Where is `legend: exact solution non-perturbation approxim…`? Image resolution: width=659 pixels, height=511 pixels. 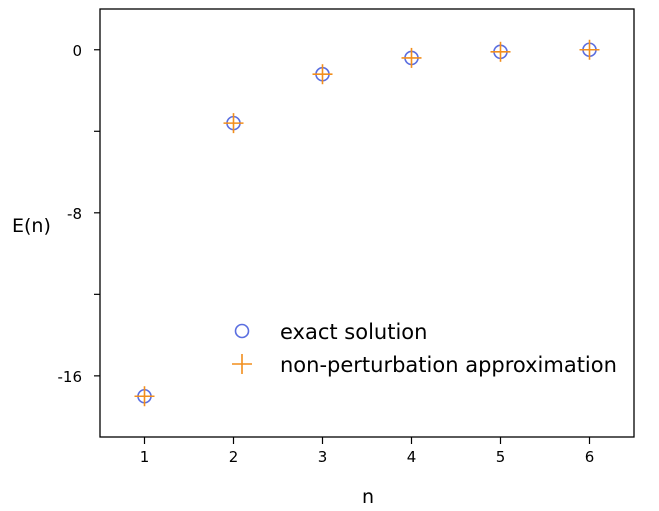 legend: exact solution non-perturbation approxim… is located at coordinates (424, 348).